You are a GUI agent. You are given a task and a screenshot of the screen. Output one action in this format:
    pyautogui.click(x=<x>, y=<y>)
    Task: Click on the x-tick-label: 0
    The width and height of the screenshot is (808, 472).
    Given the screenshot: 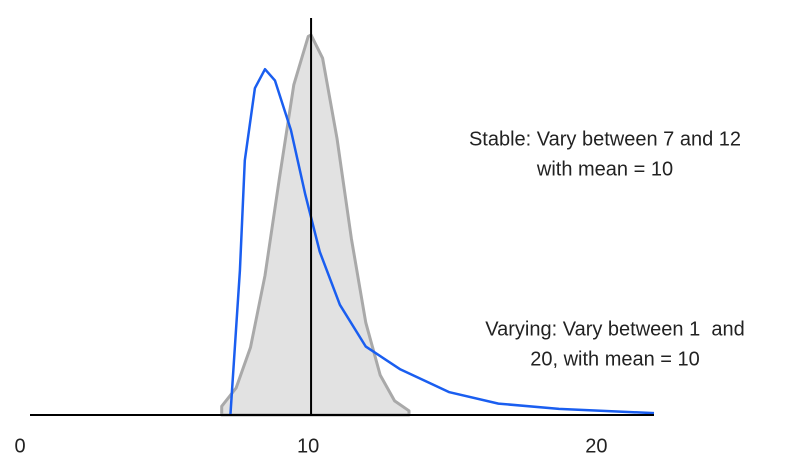 What is the action you would take?
    pyautogui.click(x=19, y=446)
    